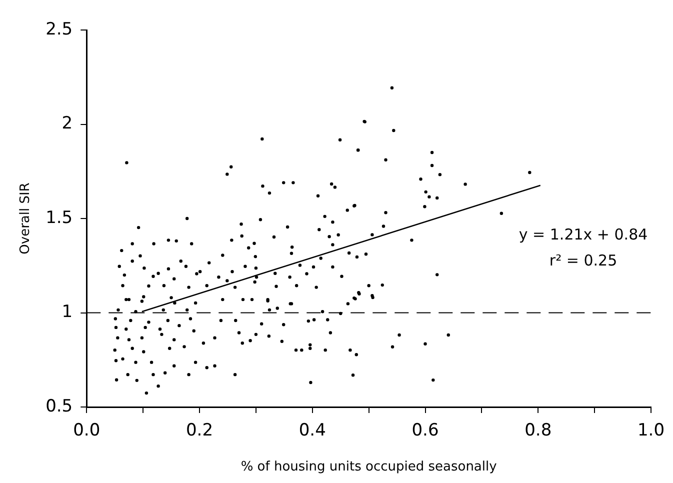 The width and height of the screenshot is (673, 483). What do you see at coordinates (67, 312) in the screenshot?
I see `y-tick-label: 1` at bounding box center [67, 312].